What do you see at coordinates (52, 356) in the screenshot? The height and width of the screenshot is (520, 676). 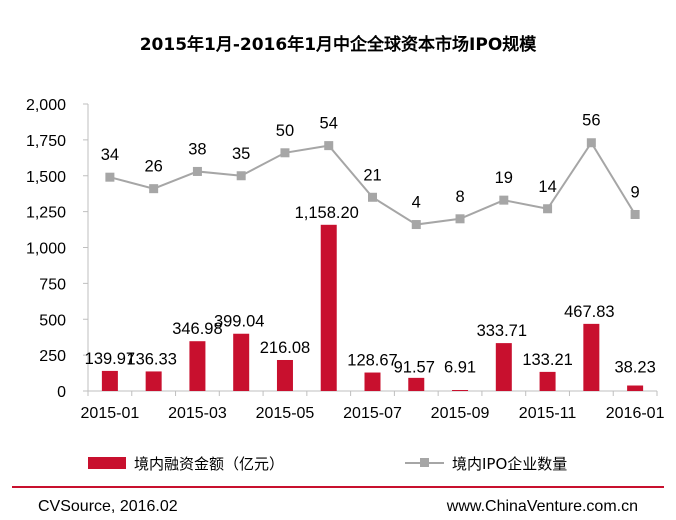 I see `y-tick-label: 250` at bounding box center [52, 356].